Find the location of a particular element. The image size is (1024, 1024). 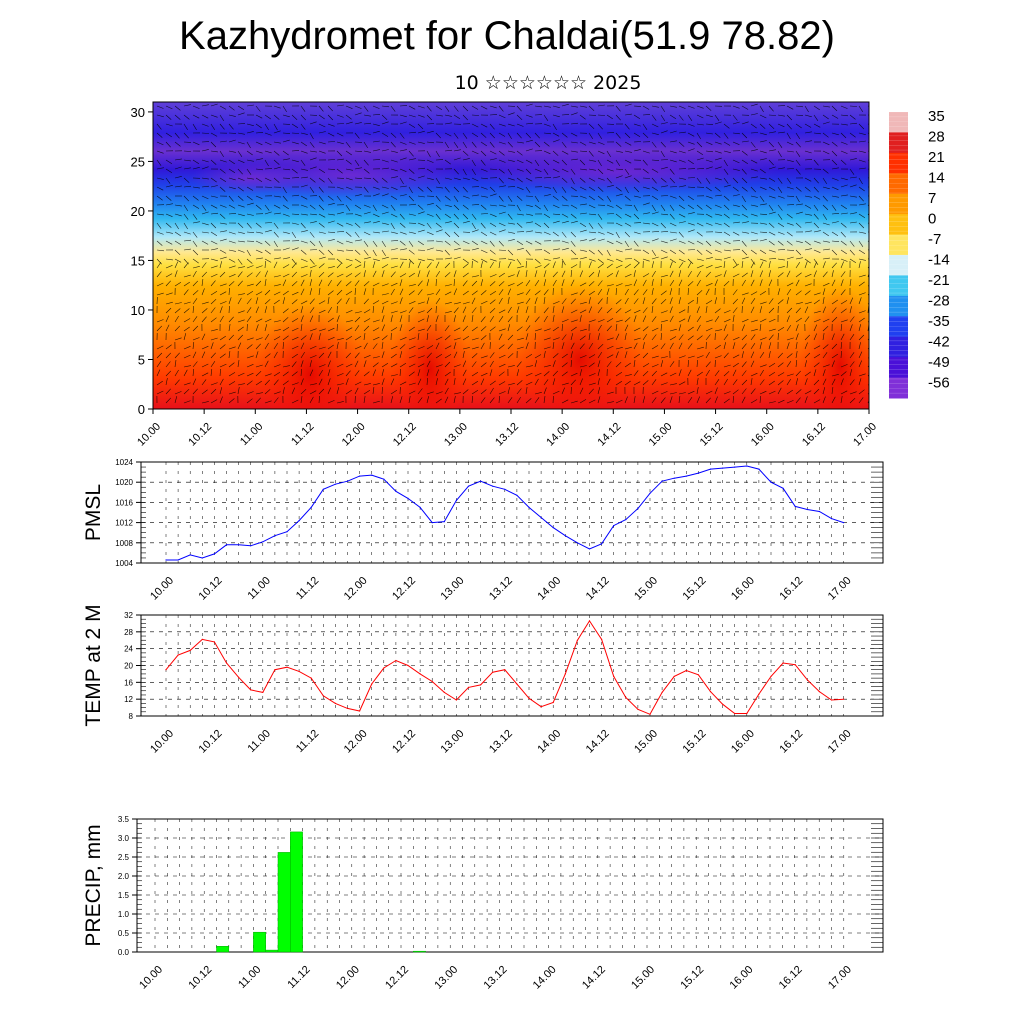

colorbar-label: -56 is located at coordinates (939, 383).